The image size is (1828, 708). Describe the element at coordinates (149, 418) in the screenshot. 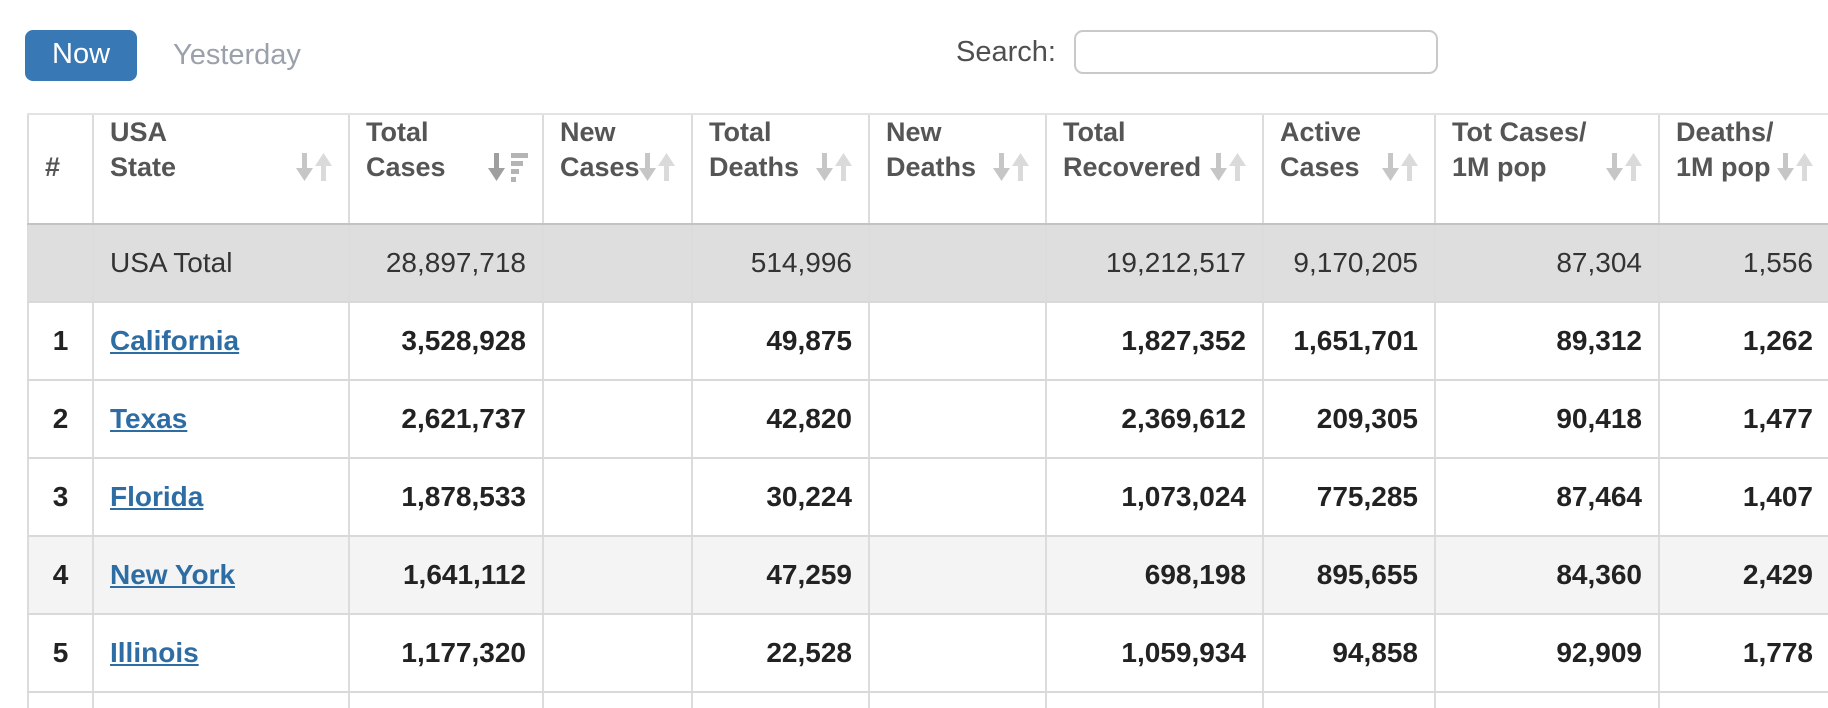

I see `state-link: Texas` at that location.